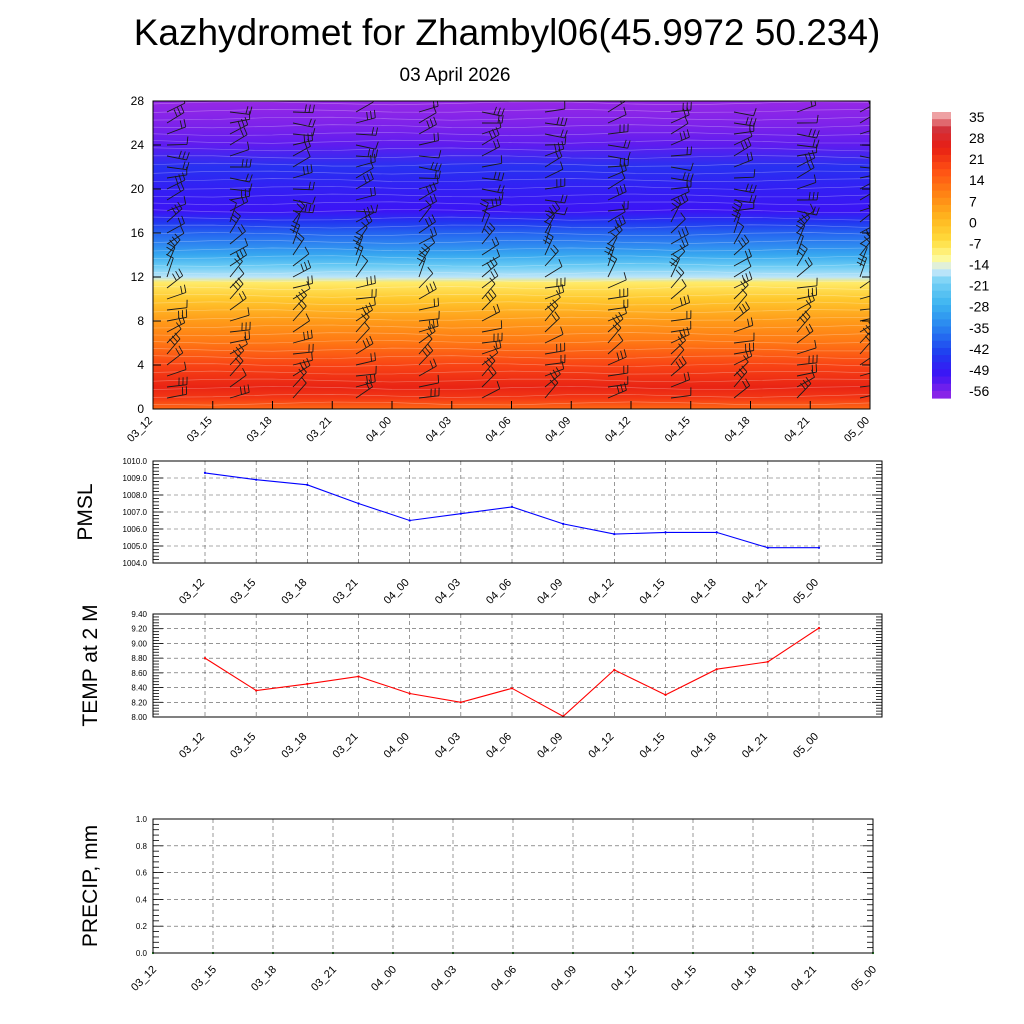 This screenshot has height=1024, width=1024. I want to click on x-tick-label: 05_00, so click(857, 430).